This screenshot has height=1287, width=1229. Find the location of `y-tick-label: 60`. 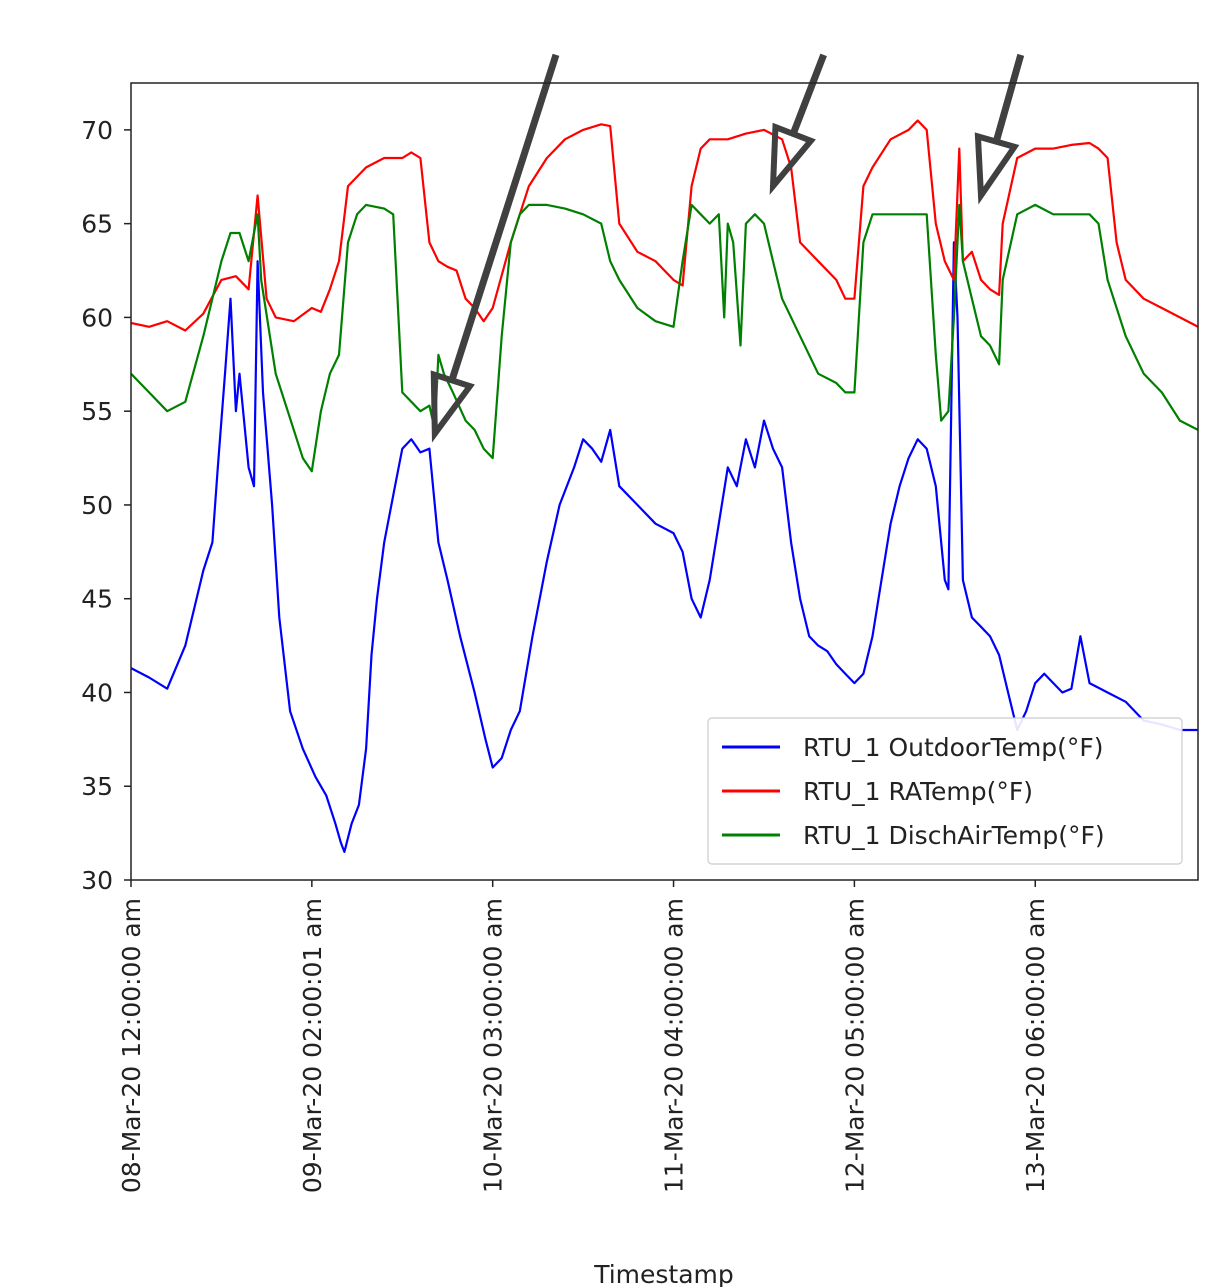

y-tick-label: 60 is located at coordinates (97, 317).